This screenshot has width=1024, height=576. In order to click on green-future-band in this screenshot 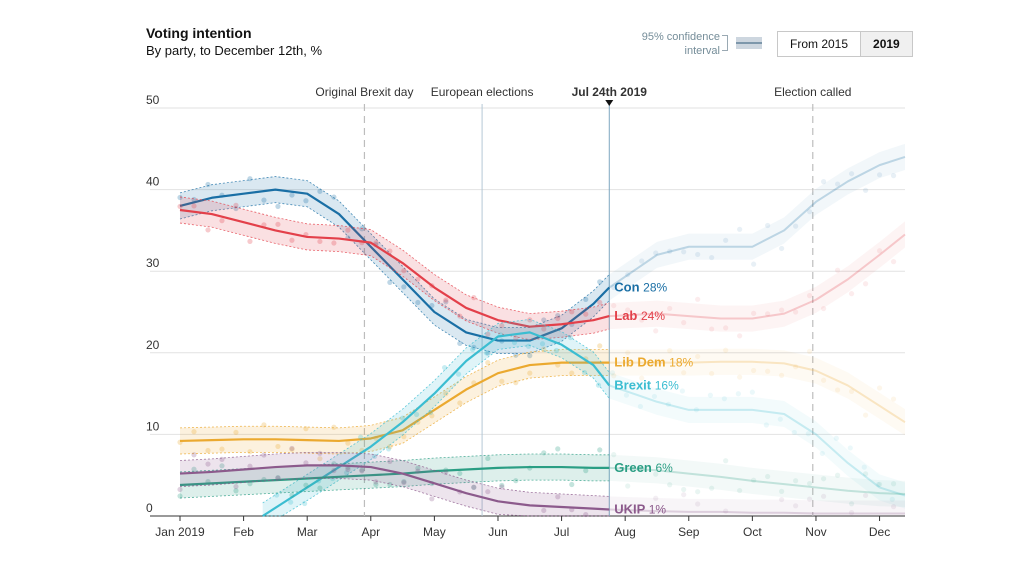, I will do `click(757, 481)`.